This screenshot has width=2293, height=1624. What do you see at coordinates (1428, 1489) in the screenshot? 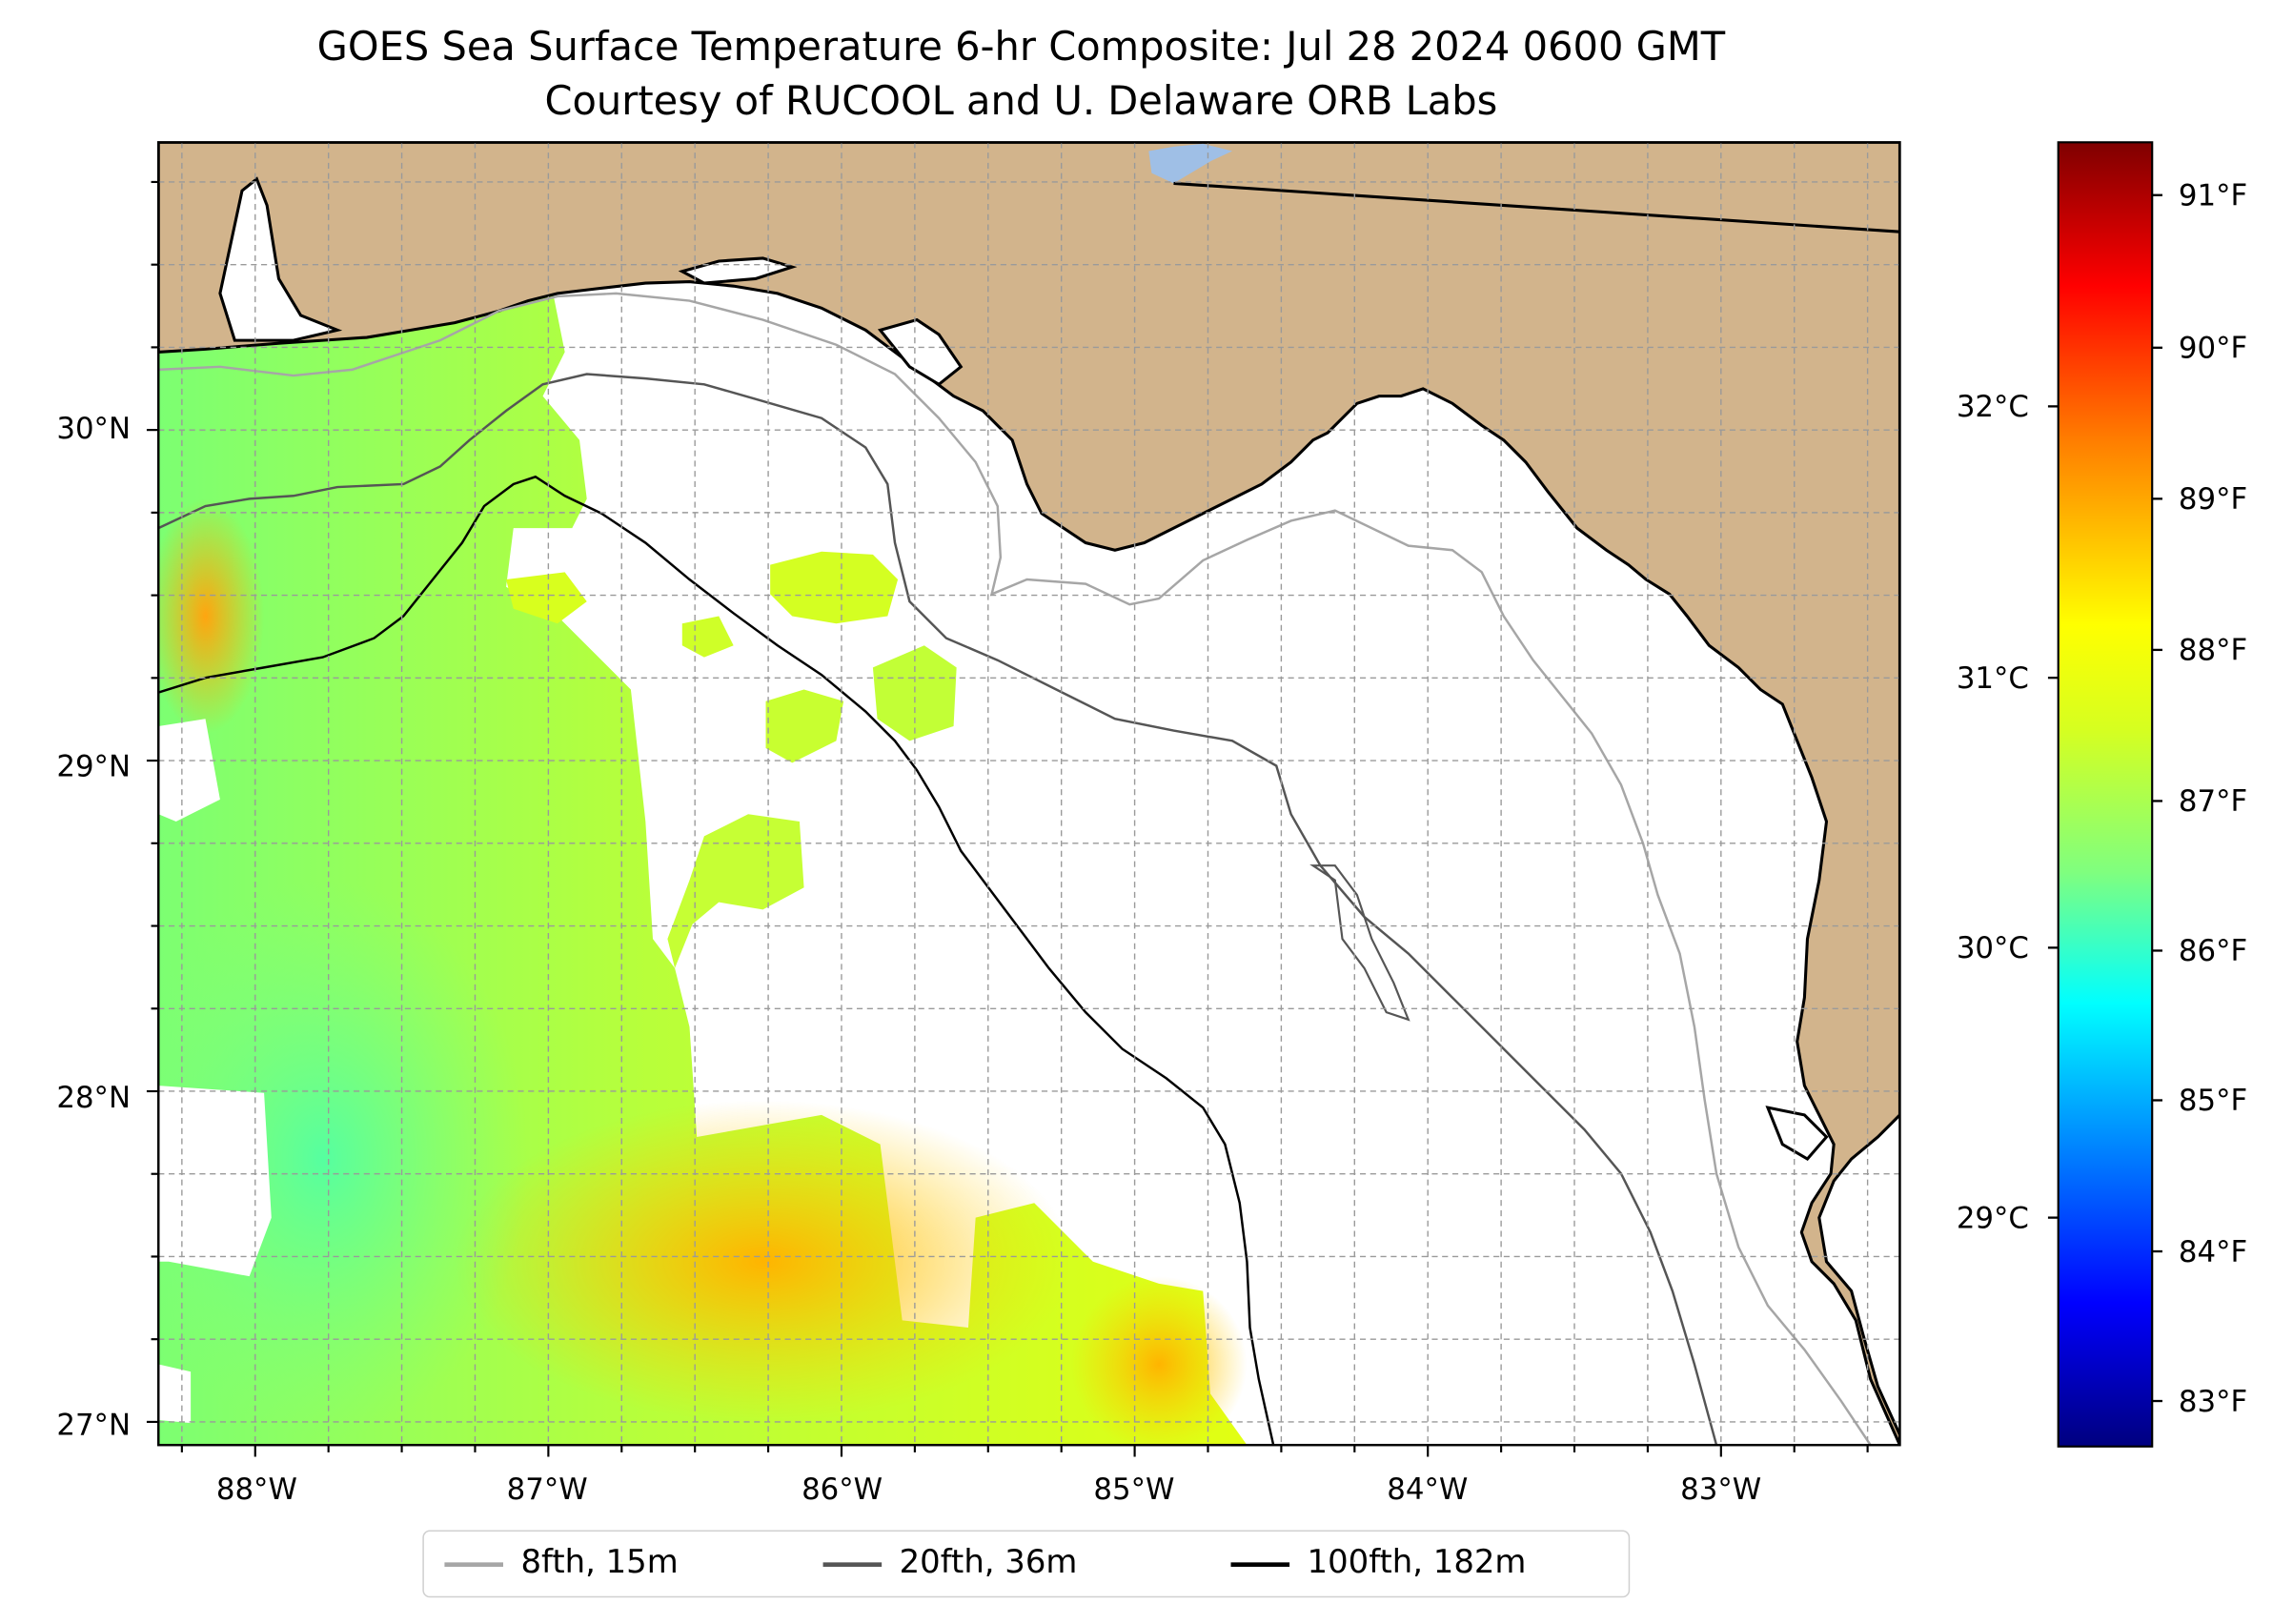
I see `lon-tick-label: 84°W` at bounding box center [1428, 1489].